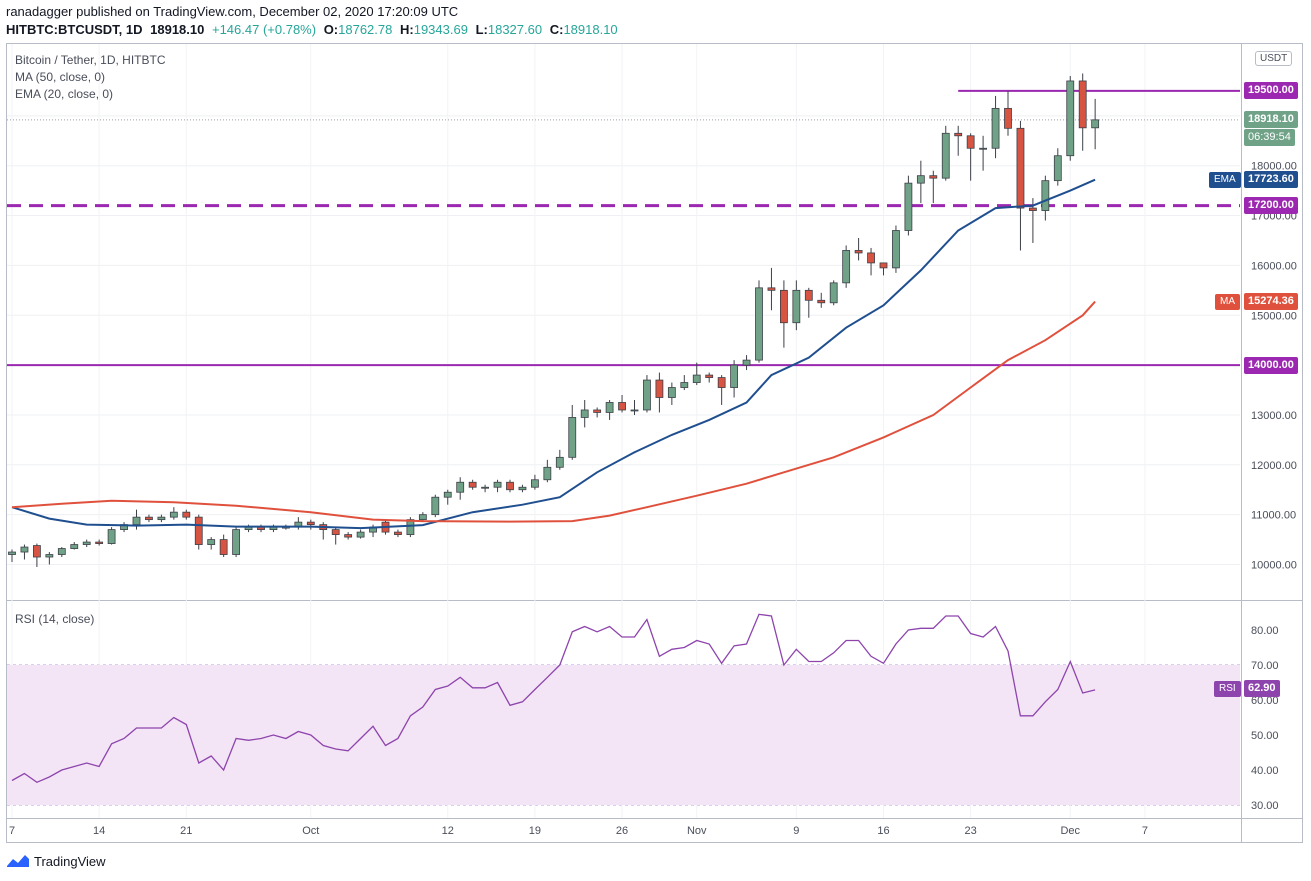 The height and width of the screenshot is (881, 1311). I want to click on tradingview-logo: TradingView, so click(56, 861).